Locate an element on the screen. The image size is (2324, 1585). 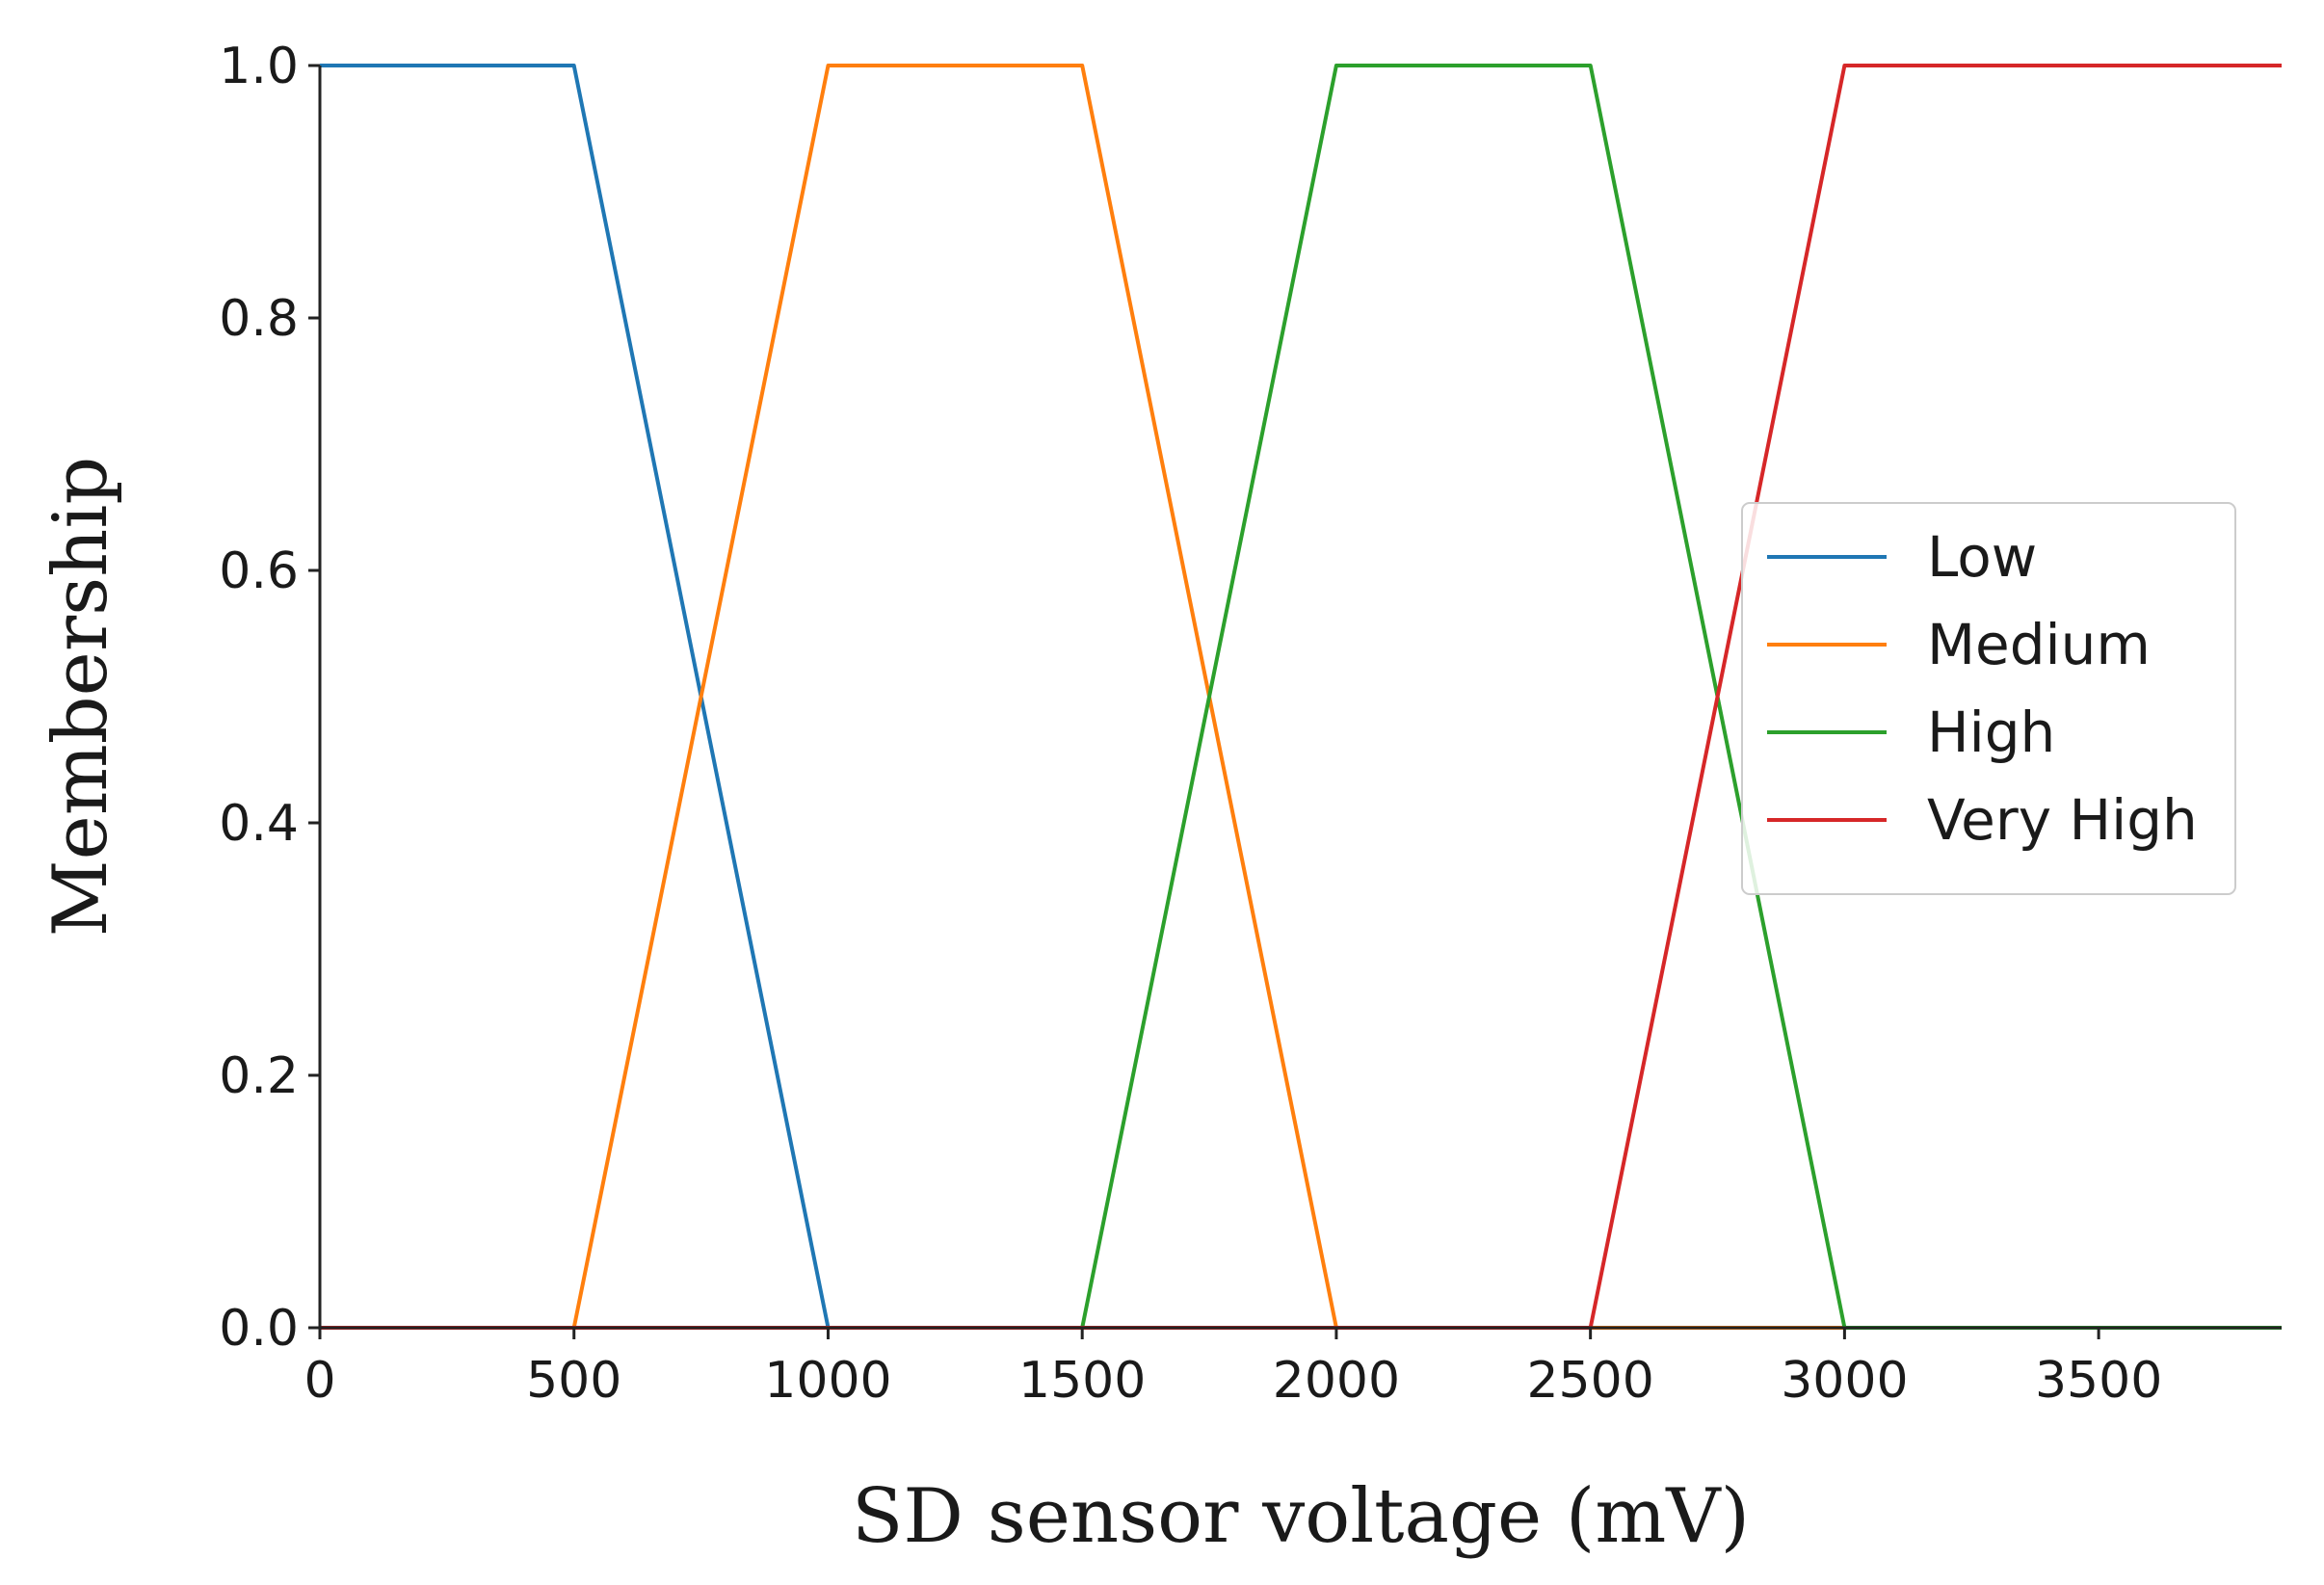
y-tick-label: 0.8 is located at coordinates (259, 319).